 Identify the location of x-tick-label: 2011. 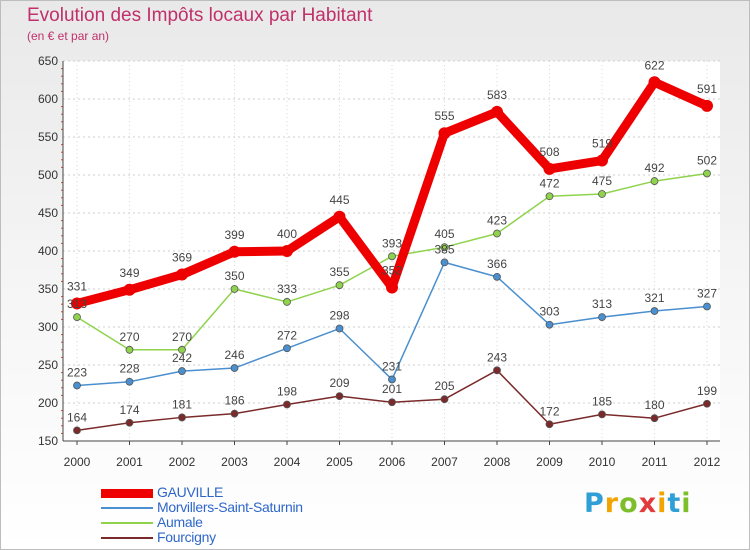
(655, 462).